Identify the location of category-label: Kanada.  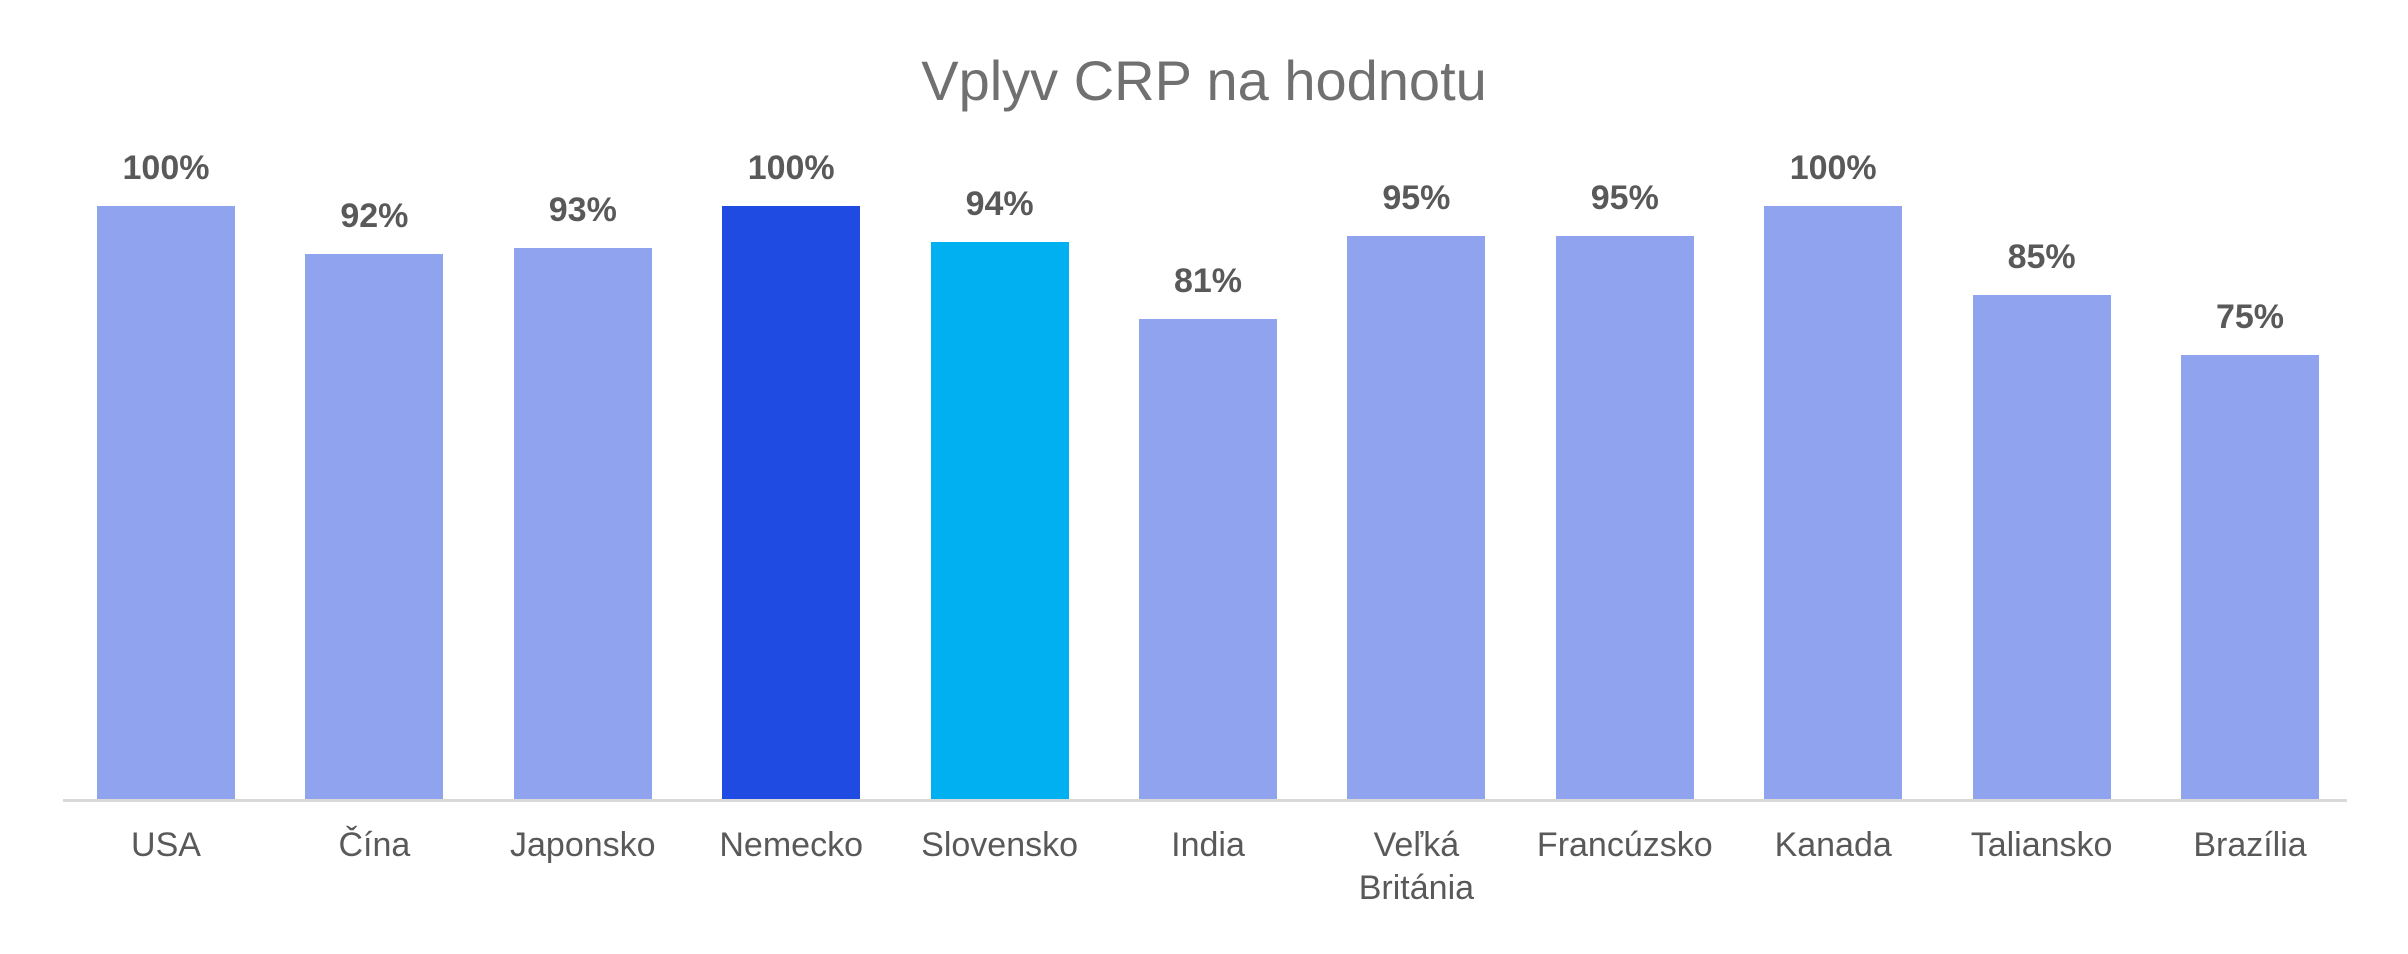
(1833, 845).